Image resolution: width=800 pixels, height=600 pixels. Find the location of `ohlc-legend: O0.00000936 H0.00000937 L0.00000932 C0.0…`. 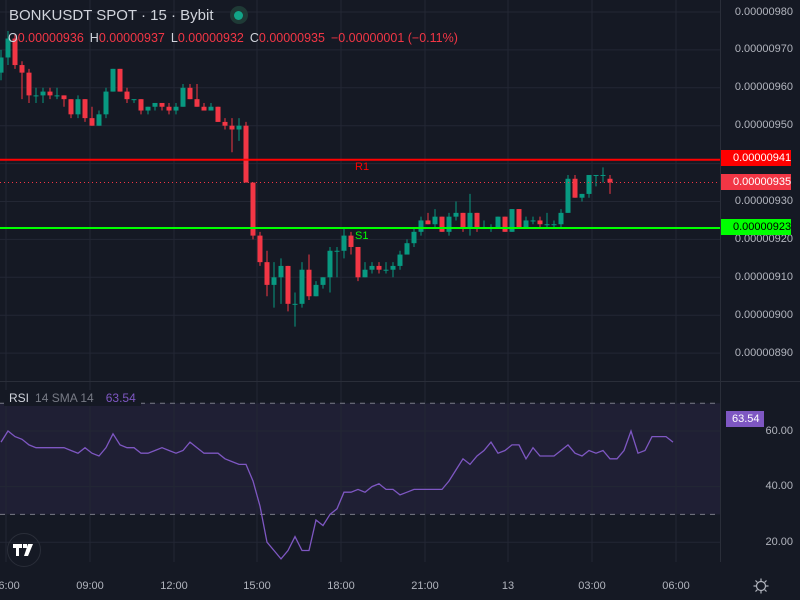

ohlc-legend: O0.00000936 H0.00000937 L0.00000932 C0.0… is located at coordinates (233, 38).